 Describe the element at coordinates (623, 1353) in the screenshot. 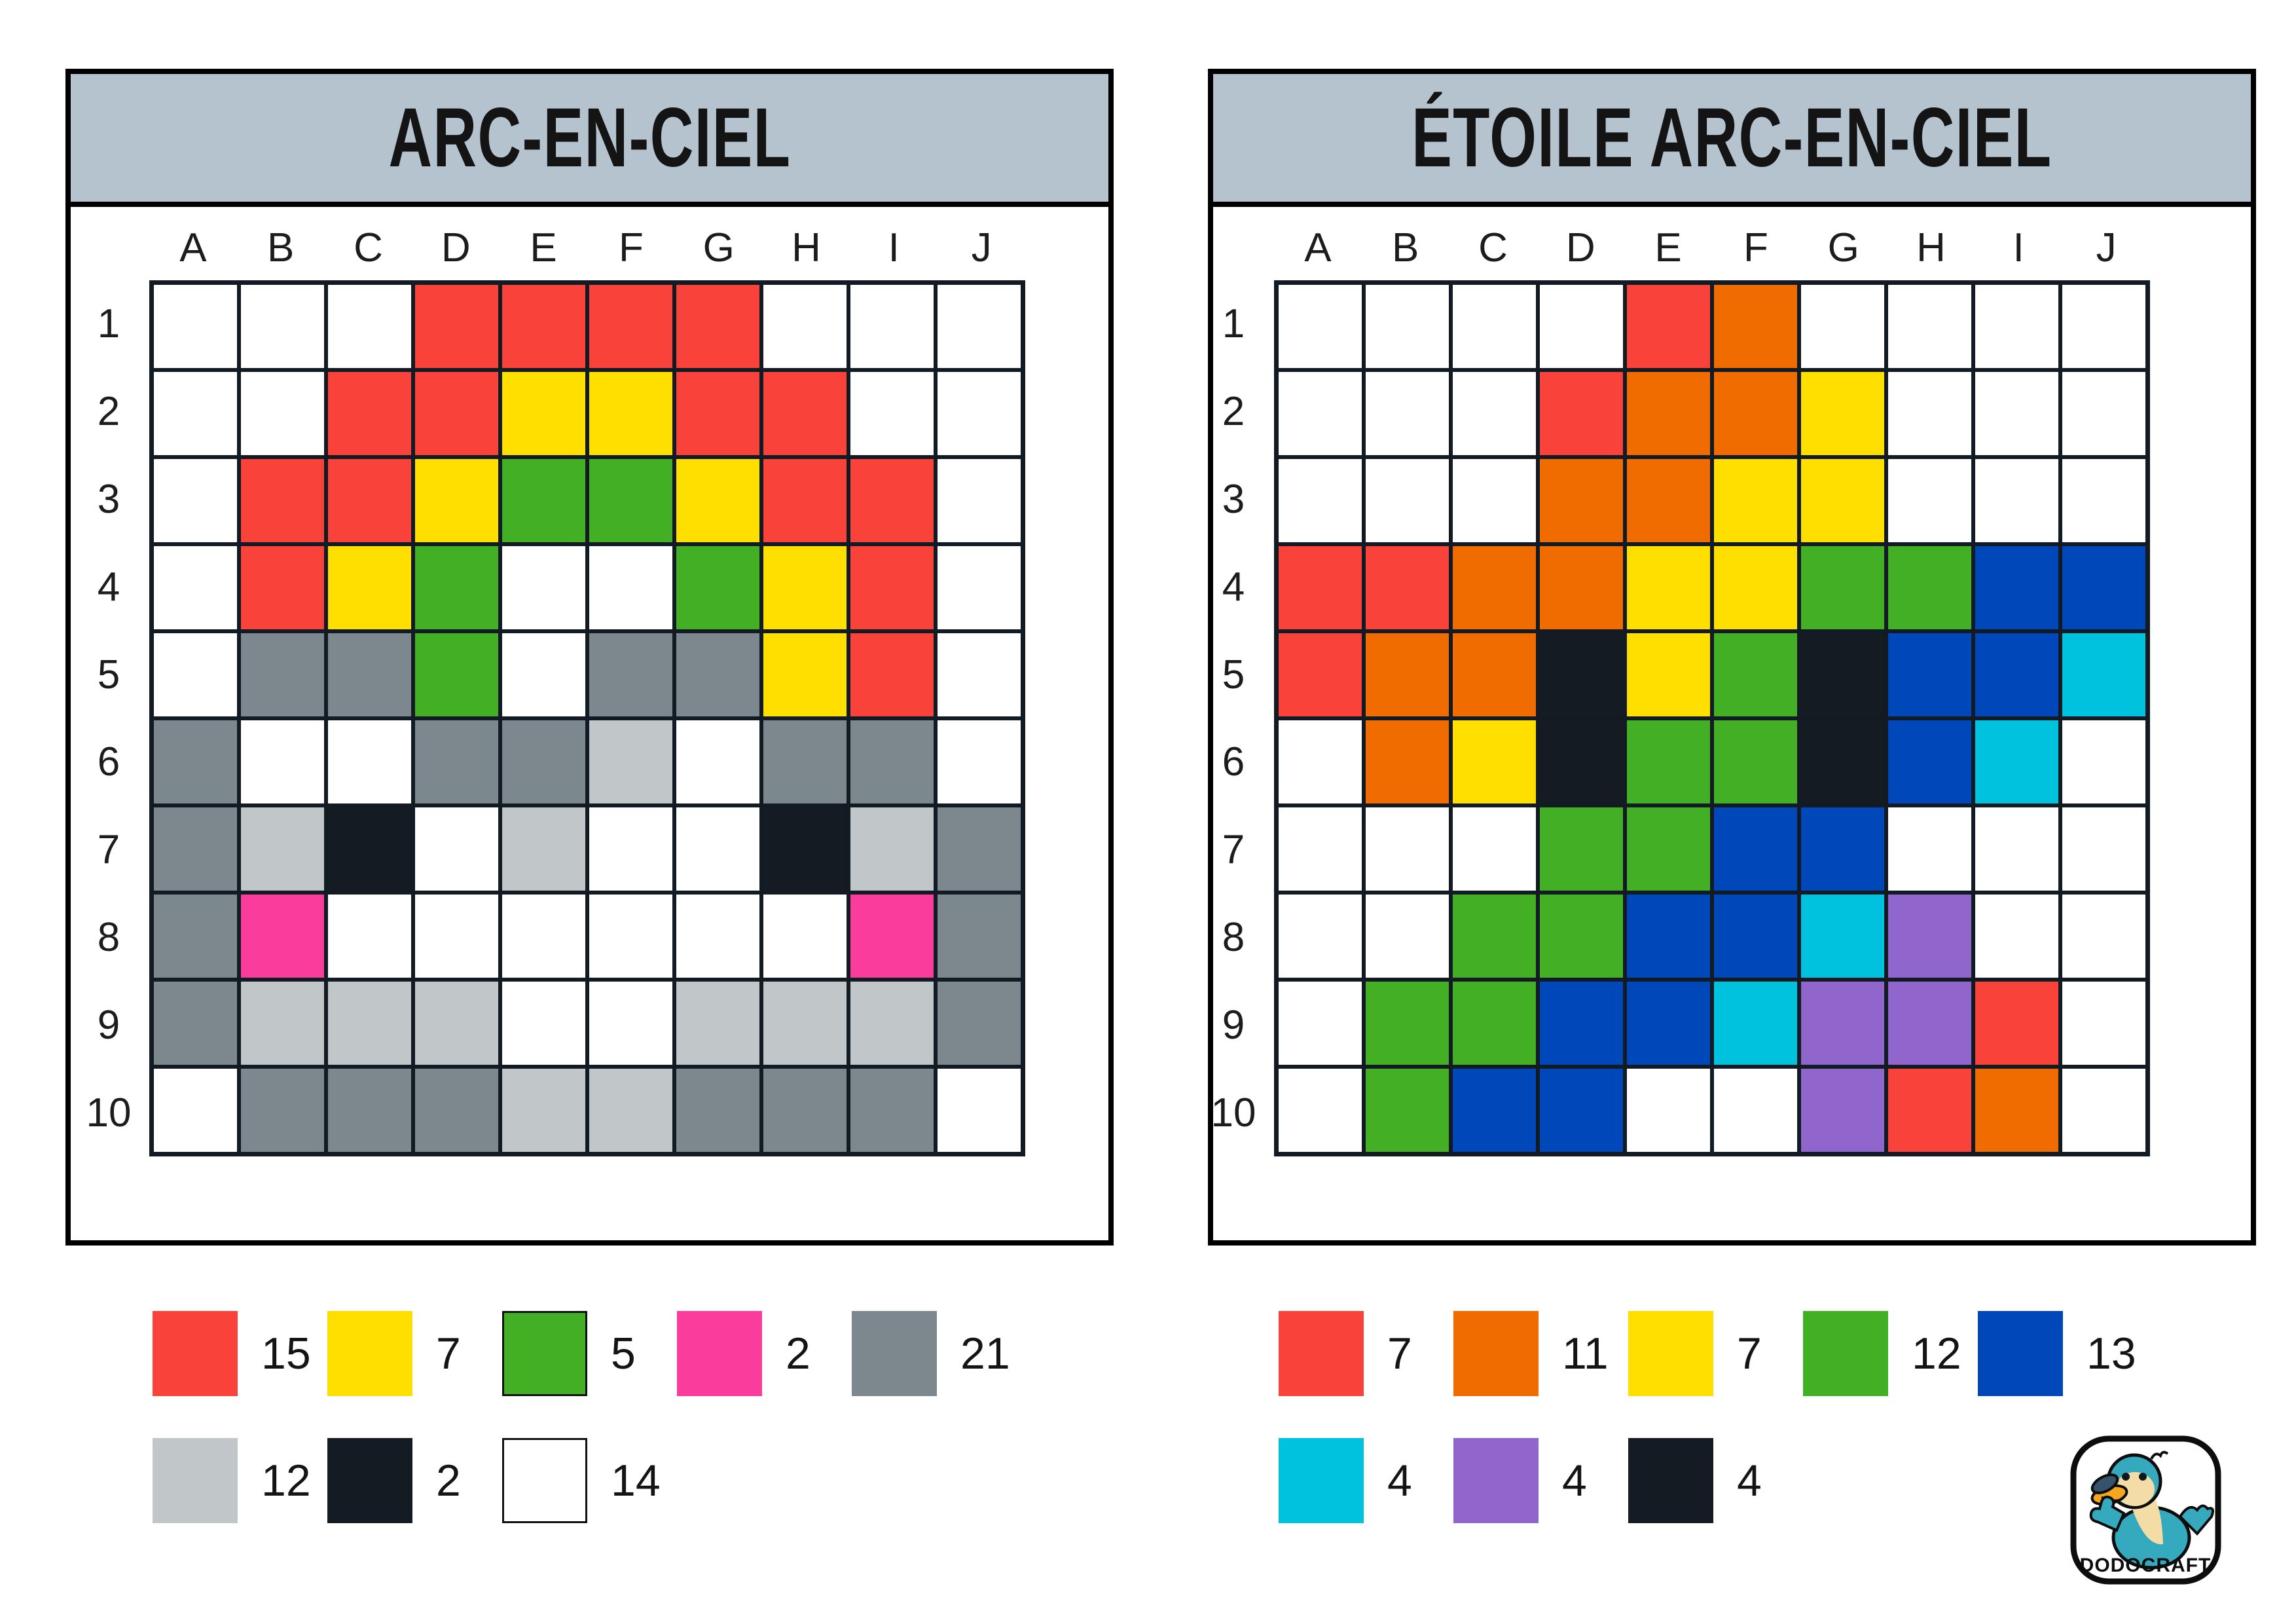

I see `legend-count: 5` at that location.